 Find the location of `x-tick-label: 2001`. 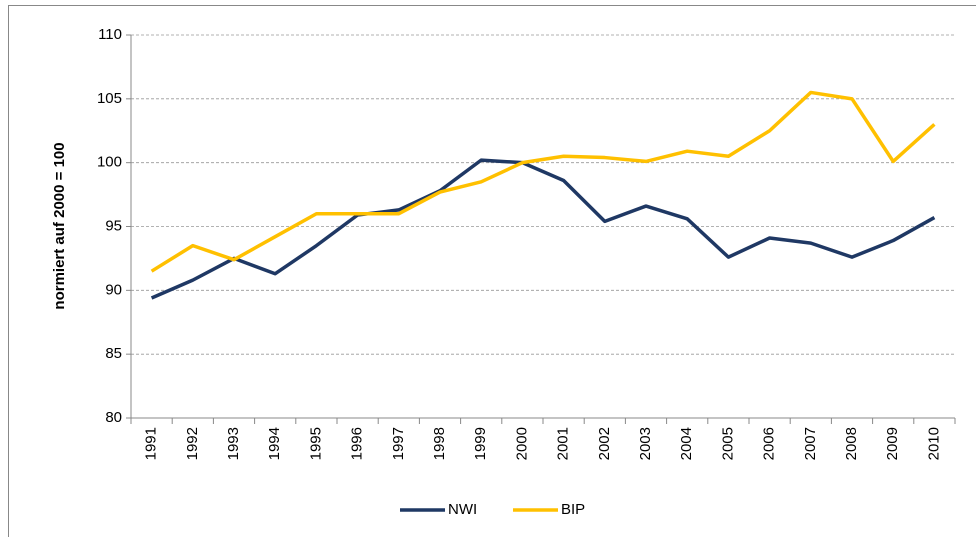

x-tick-label: 2001 is located at coordinates (563, 443).